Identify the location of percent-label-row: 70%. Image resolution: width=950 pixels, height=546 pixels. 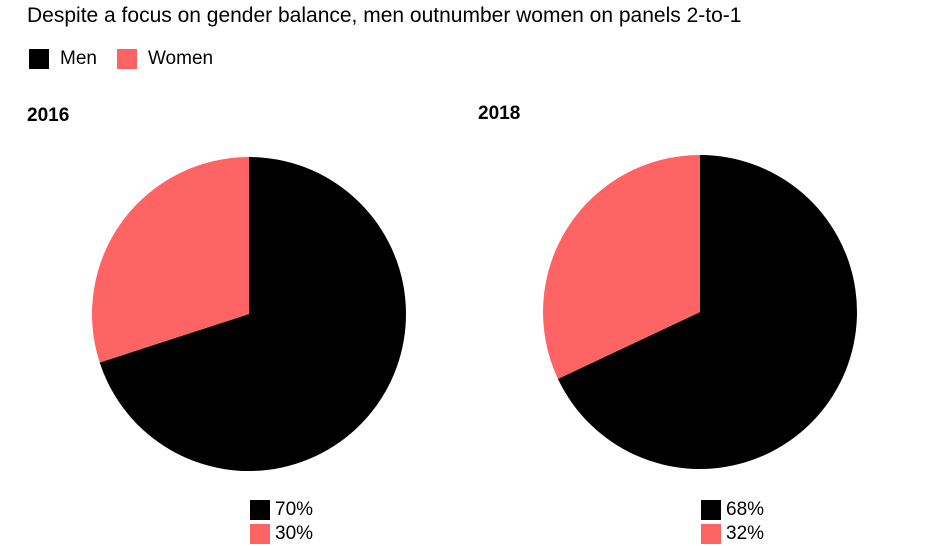
(281, 510).